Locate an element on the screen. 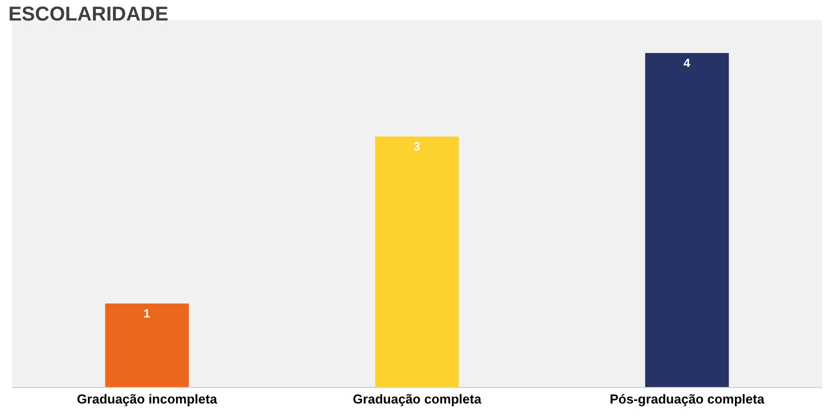 This screenshot has height=419, width=834. x-tick-label: Graduação incompleta is located at coordinates (147, 399).